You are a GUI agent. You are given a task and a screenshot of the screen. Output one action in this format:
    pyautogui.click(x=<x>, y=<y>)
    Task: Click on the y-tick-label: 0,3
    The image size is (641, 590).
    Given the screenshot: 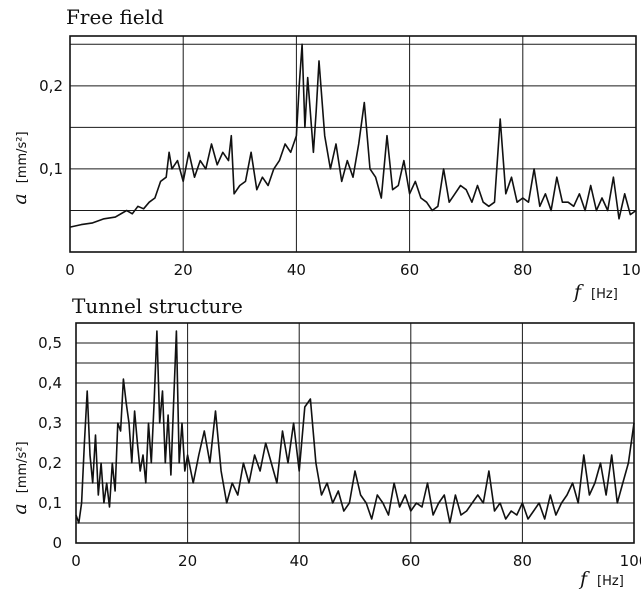 What is the action you would take?
    pyautogui.click(x=50, y=423)
    